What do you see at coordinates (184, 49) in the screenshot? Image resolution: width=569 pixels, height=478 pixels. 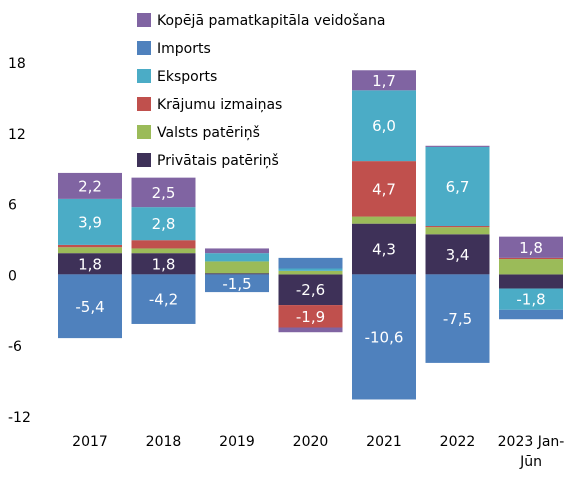 I see `legend-label: Imports` at bounding box center [184, 49].